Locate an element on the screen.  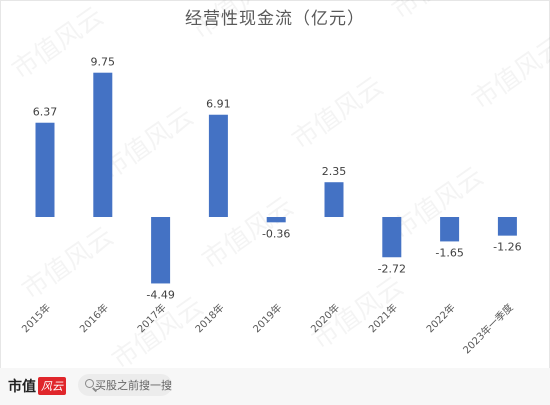
search-box: 买股之前搜一搜 is located at coordinates (125, 385).